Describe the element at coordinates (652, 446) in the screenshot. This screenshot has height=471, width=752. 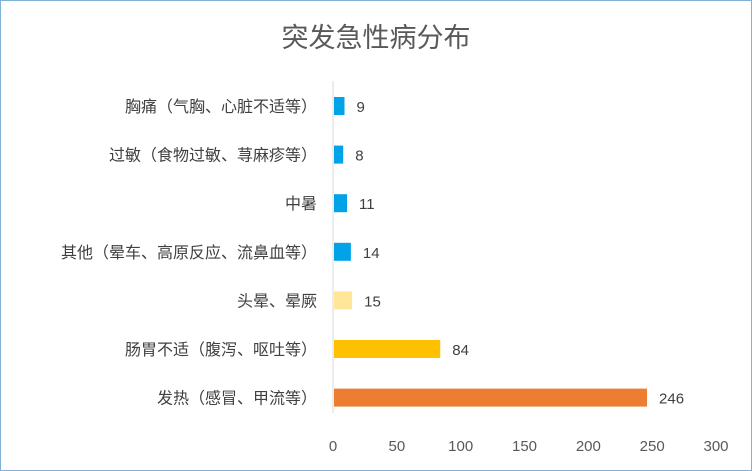
I see `x-tick-label: 250` at that location.